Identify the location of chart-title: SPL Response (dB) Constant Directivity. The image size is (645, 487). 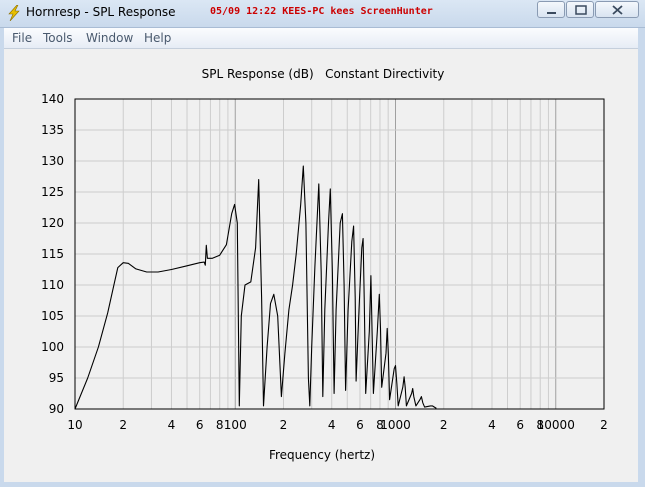
(323, 74).